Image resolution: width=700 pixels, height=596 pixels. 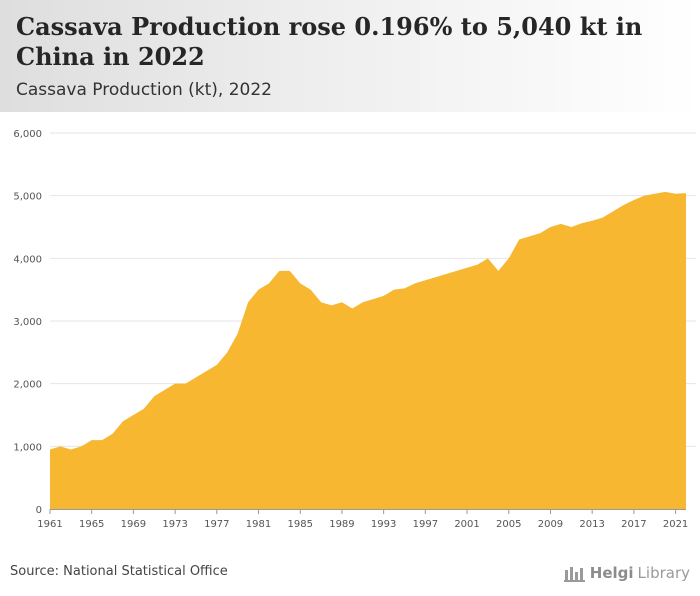 What do you see at coordinates (574, 574) in the screenshot?
I see `library-icon` at bounding box center [574, 574].